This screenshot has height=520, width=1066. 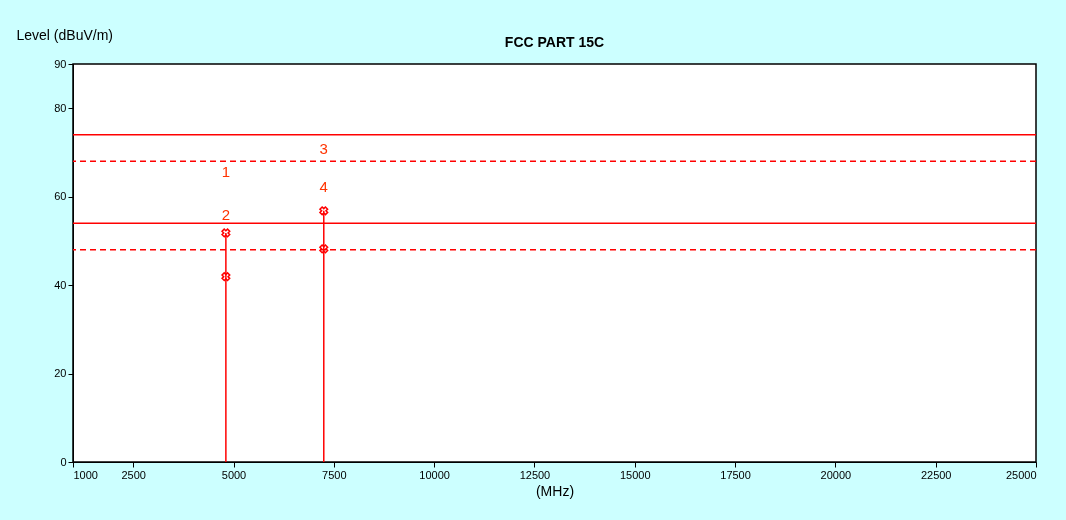 I want to click on annotation: 1, so click(x=226, y=171).